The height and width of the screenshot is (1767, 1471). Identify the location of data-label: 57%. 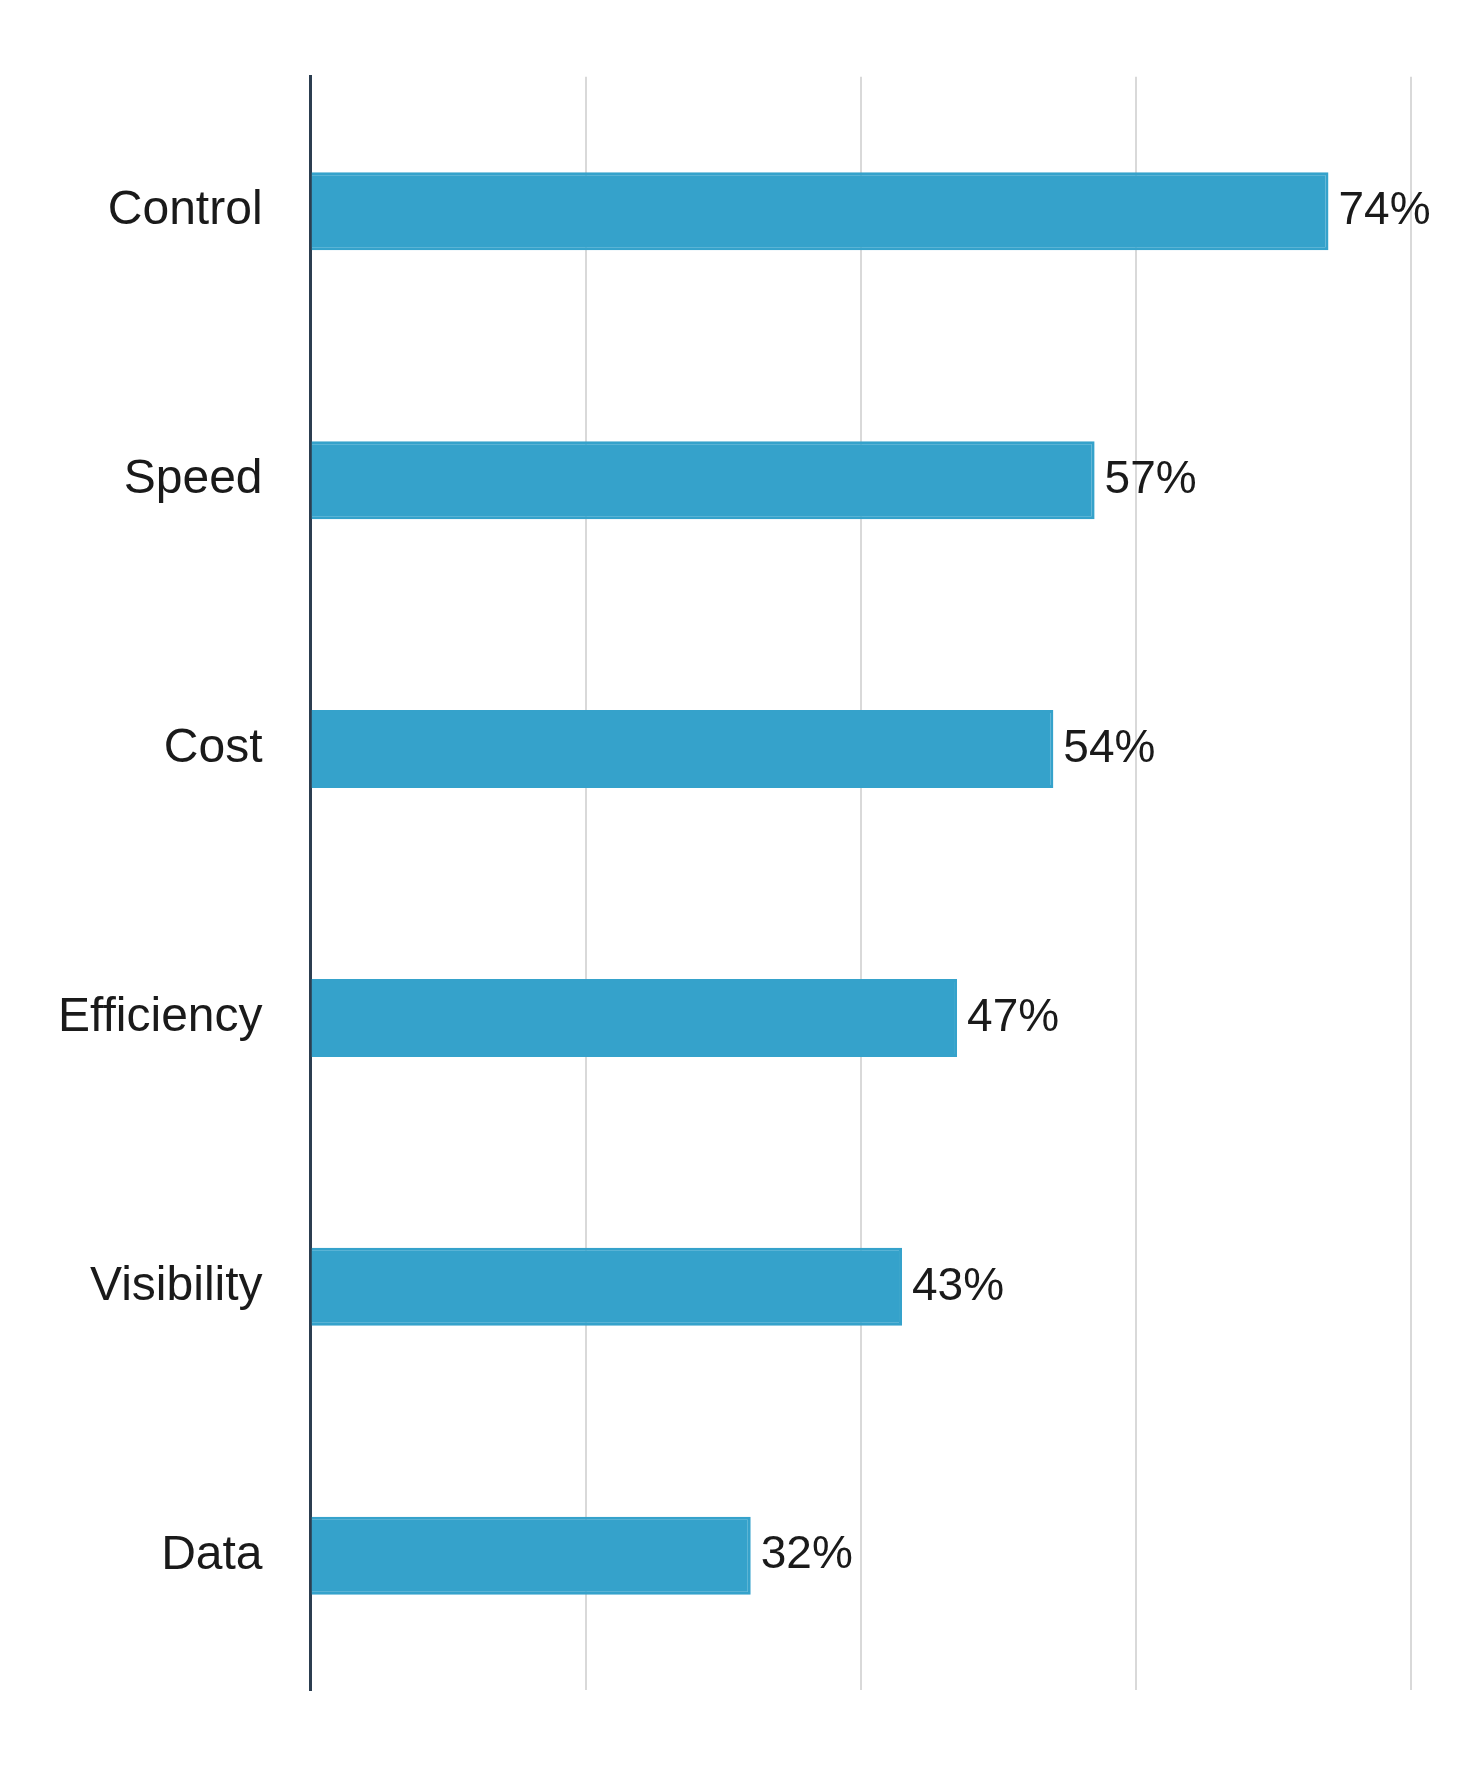
(1150, 476).